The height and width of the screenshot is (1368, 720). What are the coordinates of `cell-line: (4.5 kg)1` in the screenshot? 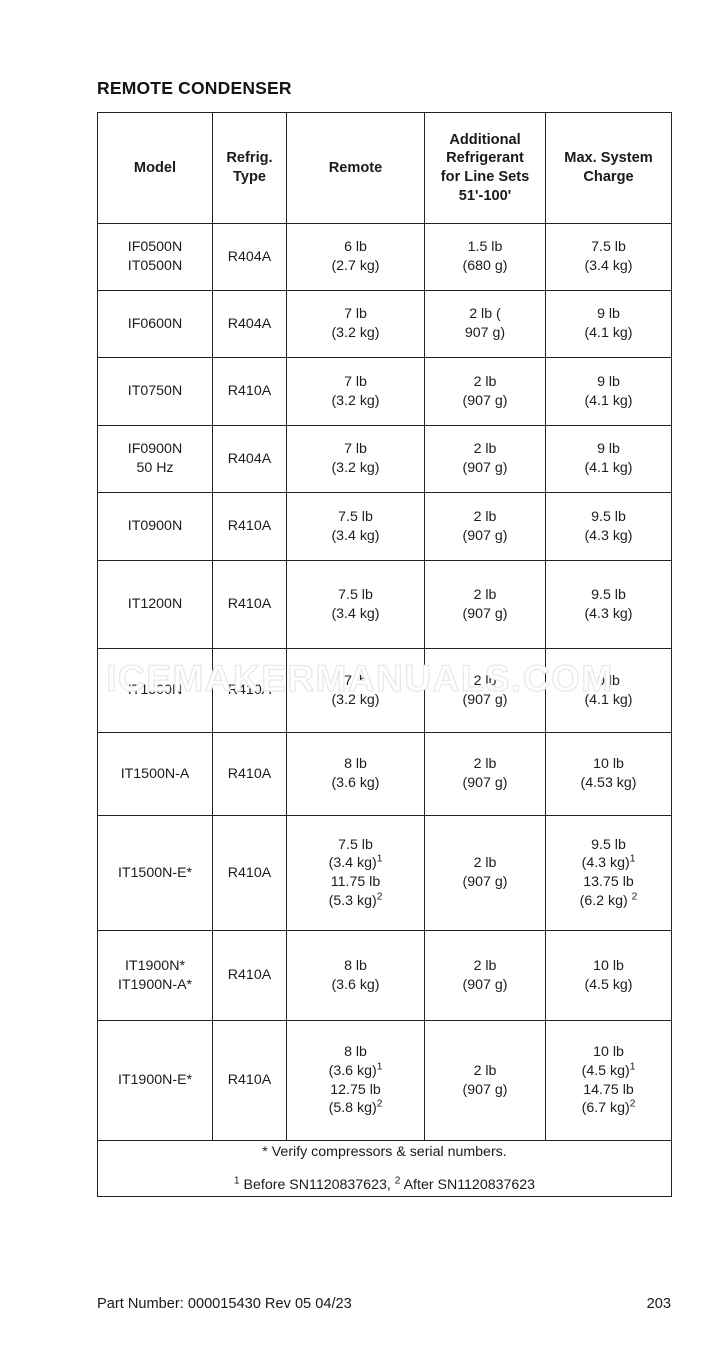 It's located at (608, 1070).